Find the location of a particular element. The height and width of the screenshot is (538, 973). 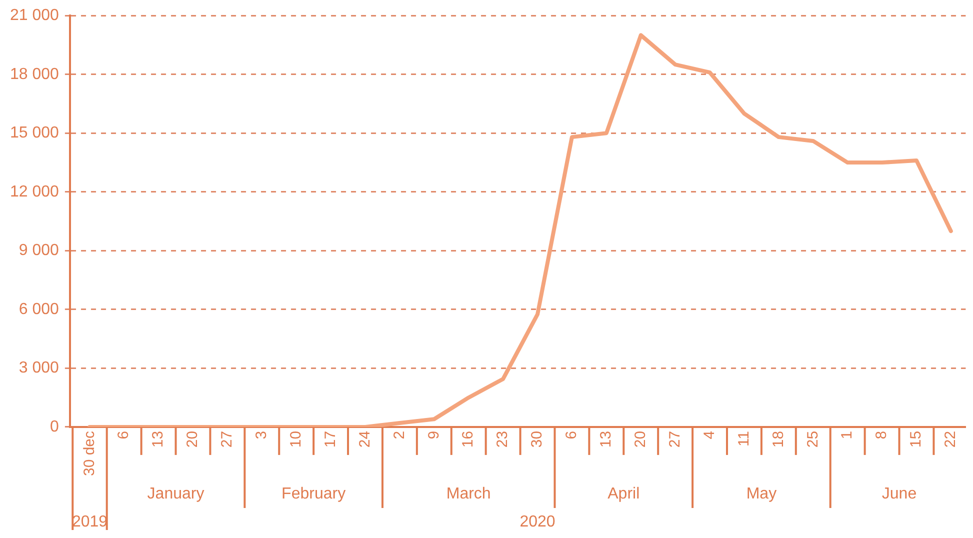

y-tick-label: 0 is located at coordinates (55, 427).